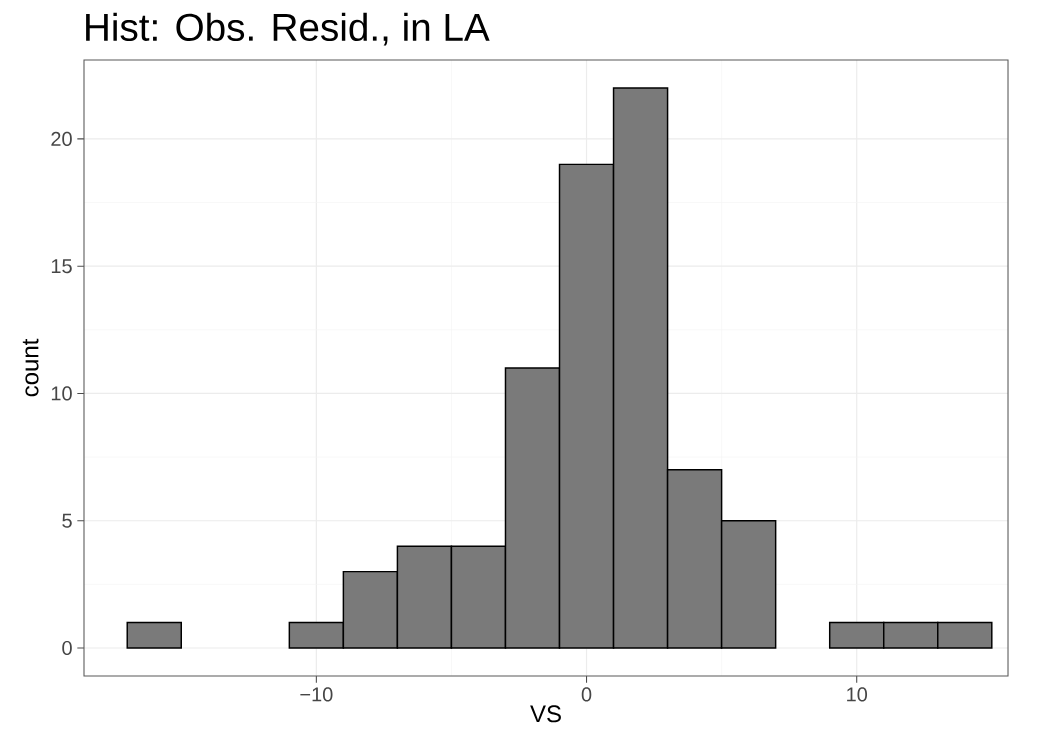 This screenshot has width=1050, height=750. I want to click on x-tick-label: 10, so click(857, 694).